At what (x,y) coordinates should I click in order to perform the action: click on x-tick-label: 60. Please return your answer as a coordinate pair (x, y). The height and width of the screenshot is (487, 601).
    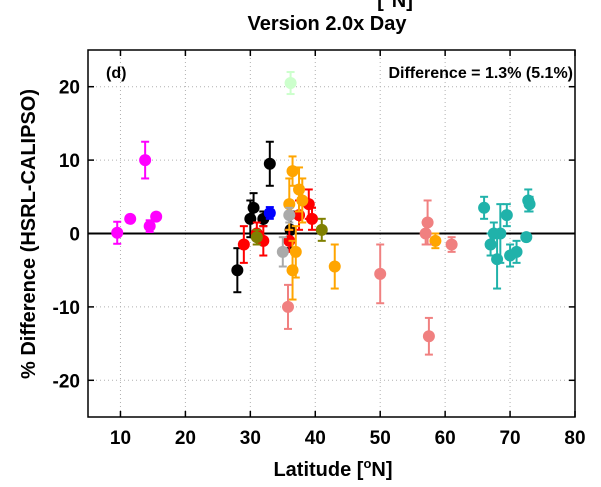
    Looking at the image, I should click on (445, 438).